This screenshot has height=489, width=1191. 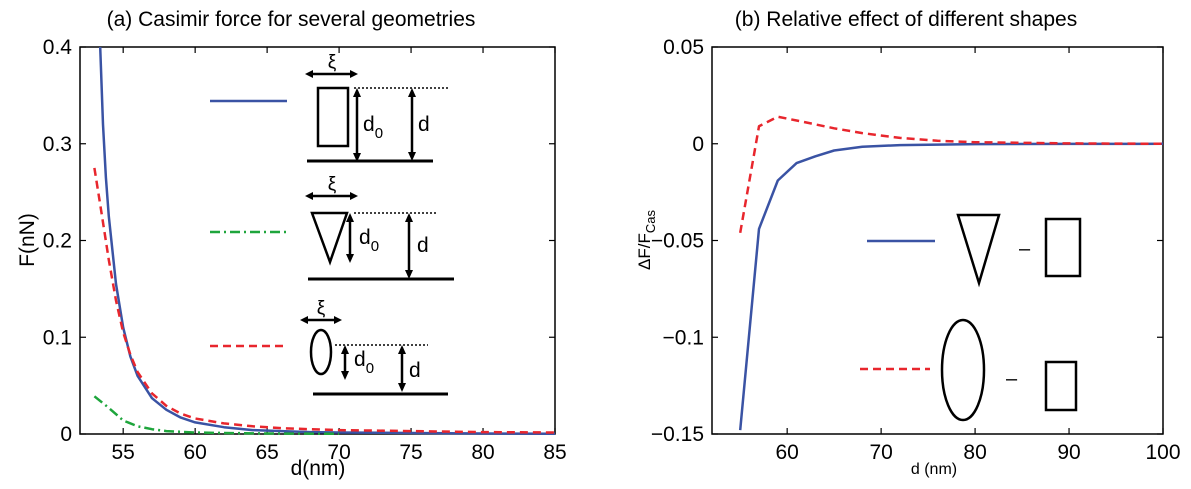 What do you see at coordinates (369, 240) in the screenshot?
I see `d0-label-triangle: d0` at bounding box center [369, 240].